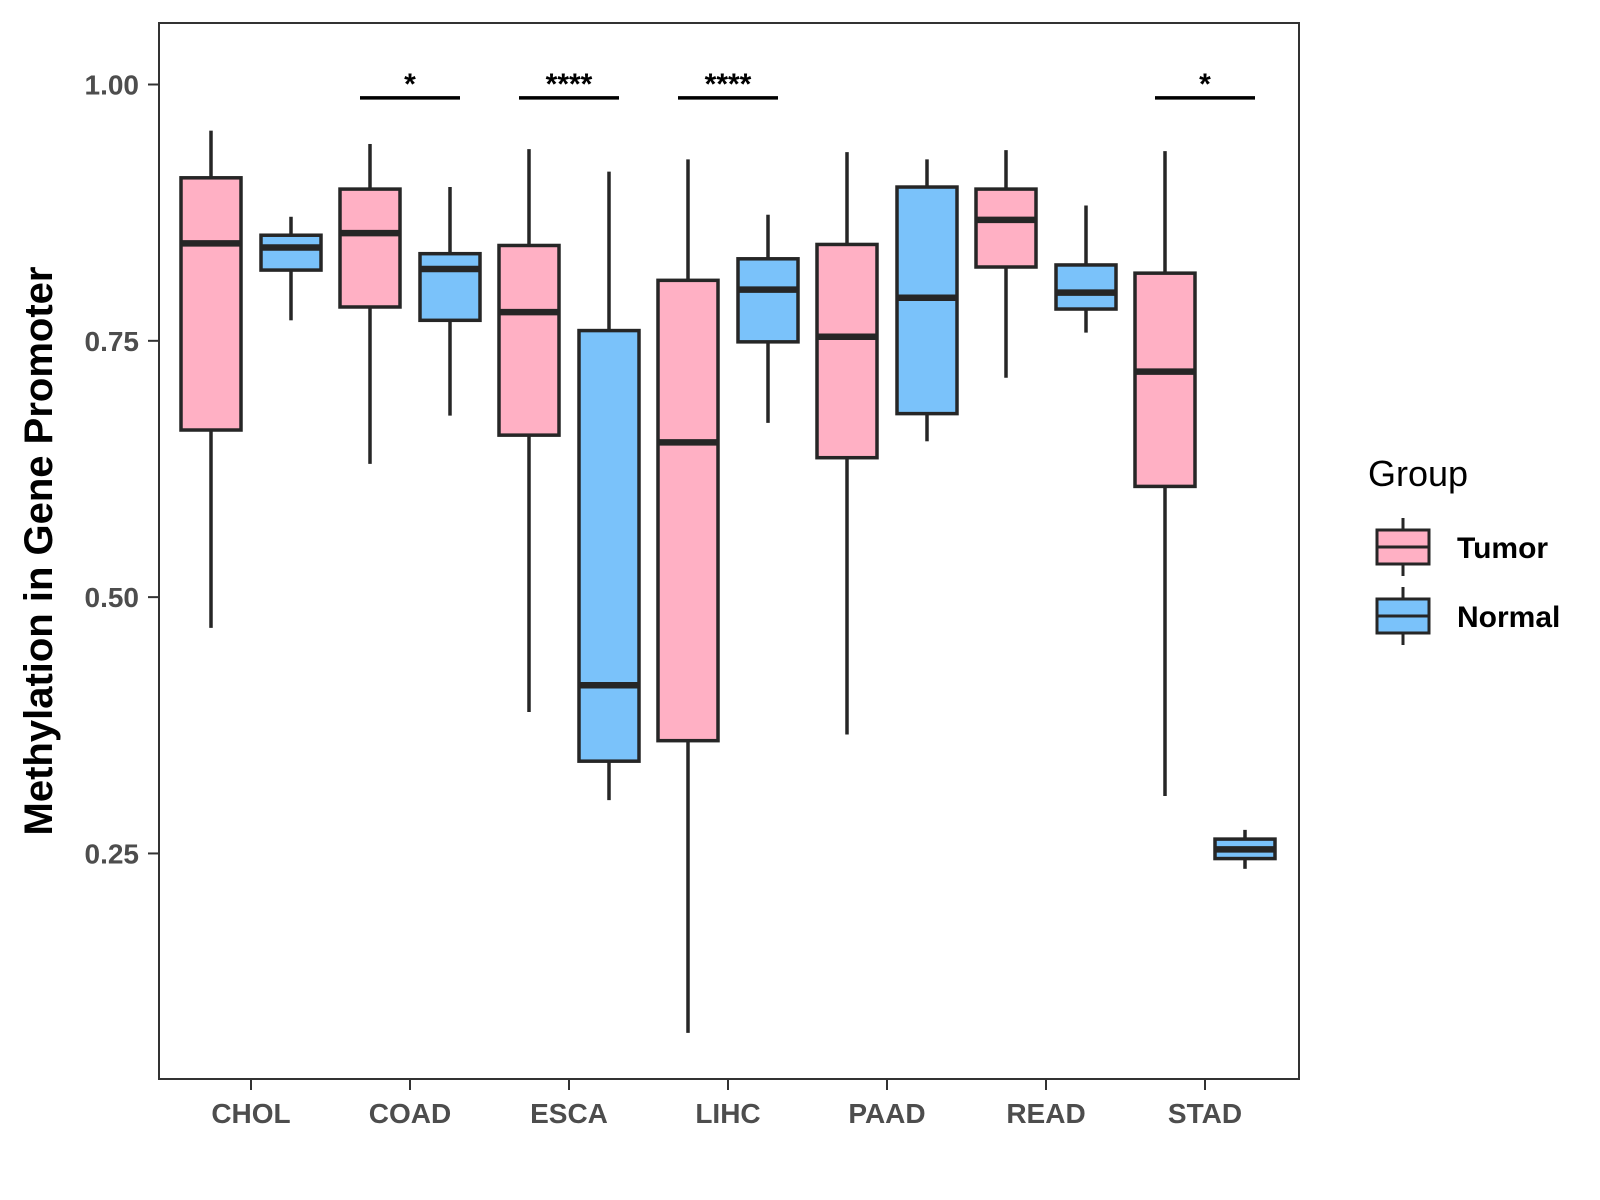 The image size is (1600, 1200). I want to click on box-read-normal, so click(1086, 269).